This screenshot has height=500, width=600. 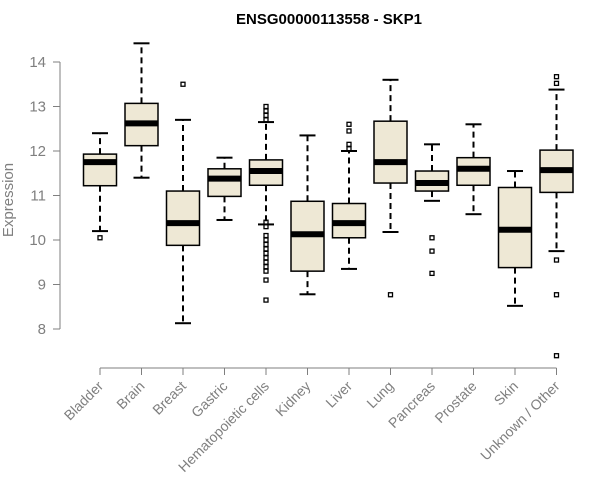 What do you see at coordinates (338, 394) in the screenshot?
I see `x-tick-label: Liver` at bounding box center [338, 394].